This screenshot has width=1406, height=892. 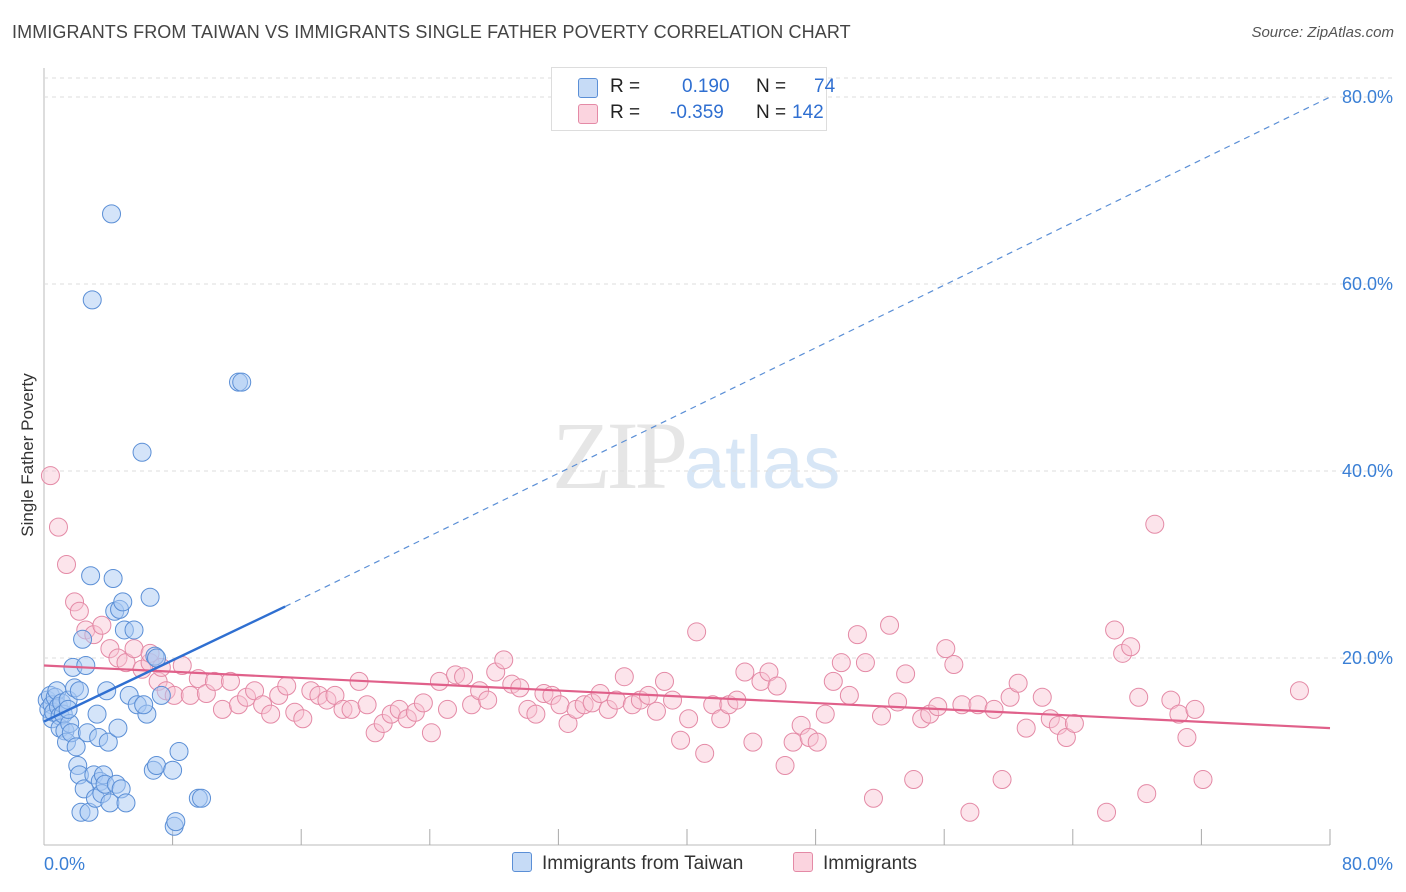 What do you see at coordinates (697, 112) in the screenshot?
I see `legend-r-value: -0.359` at bounding box center [697, 112].